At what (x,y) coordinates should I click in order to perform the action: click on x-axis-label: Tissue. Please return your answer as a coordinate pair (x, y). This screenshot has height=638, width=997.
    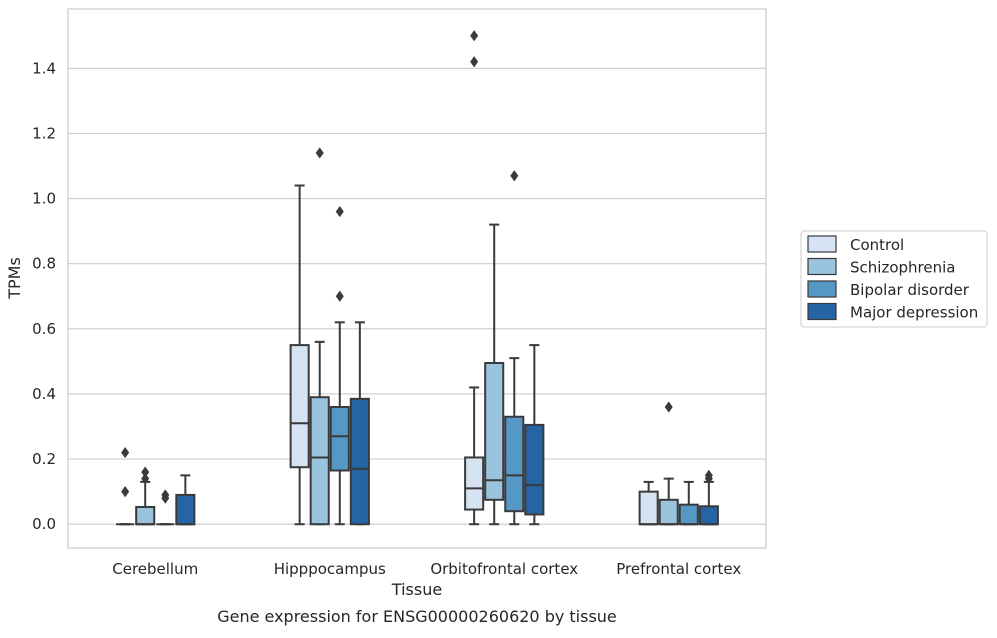
    Looking at the image, I should click on (416, 589).